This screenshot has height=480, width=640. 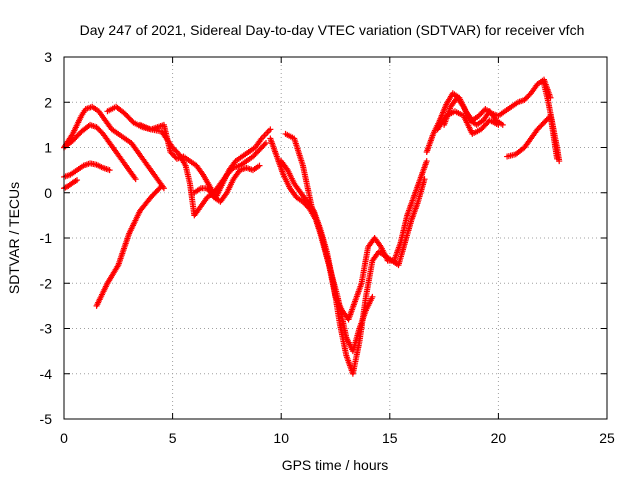 I want to click on y-tick-label: -1, so click(x=46, y=238).